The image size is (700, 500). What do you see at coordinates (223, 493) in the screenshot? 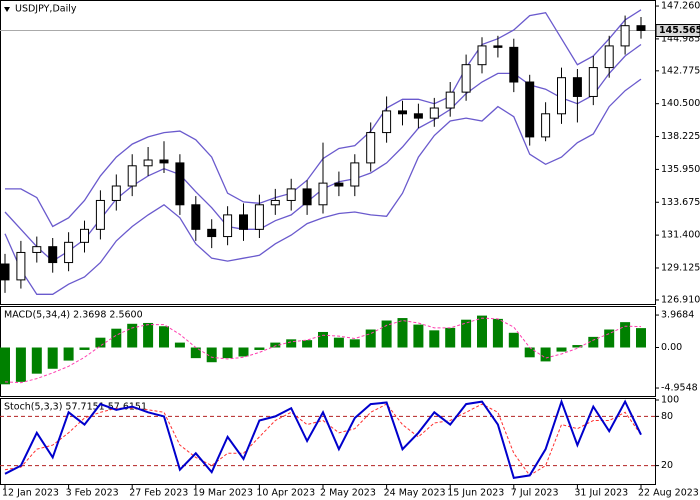
I see `x-tick-label: 19 Mar 2023` at bounding box center [223, 493].